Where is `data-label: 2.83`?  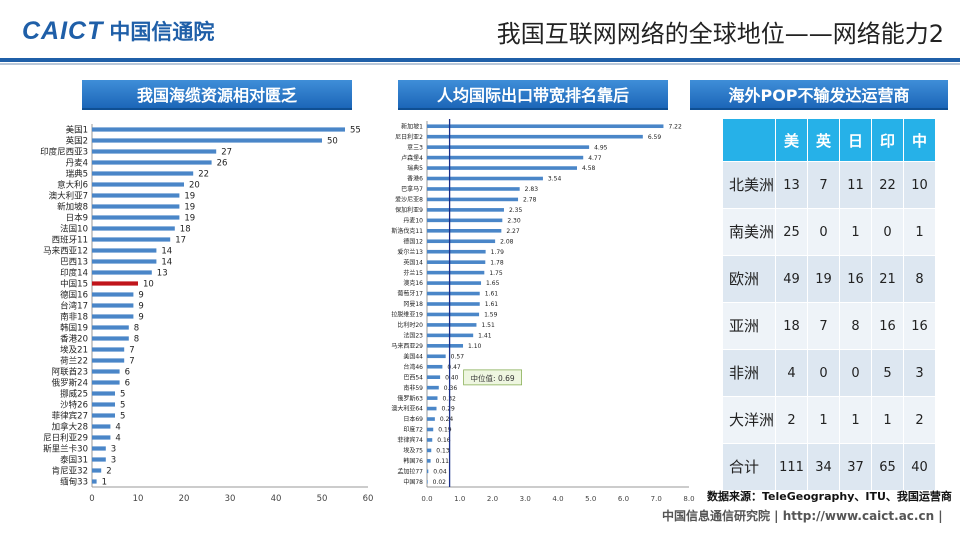
data-label: 2.83 is located at coordinates (532, 189).